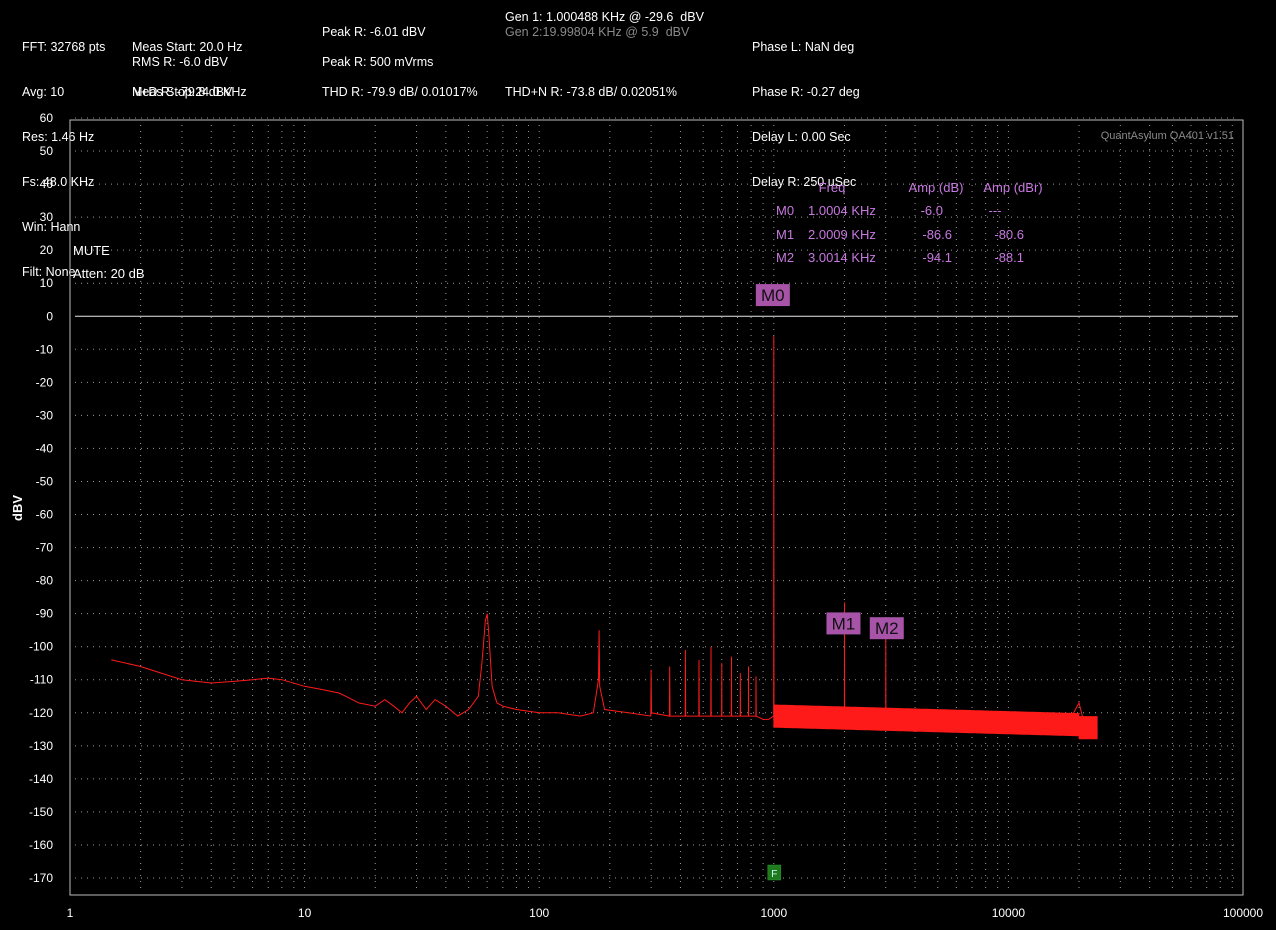 This screenshot has width=1276, height=930. I want to click on marker-tag-label: M0, so click(773, 295).